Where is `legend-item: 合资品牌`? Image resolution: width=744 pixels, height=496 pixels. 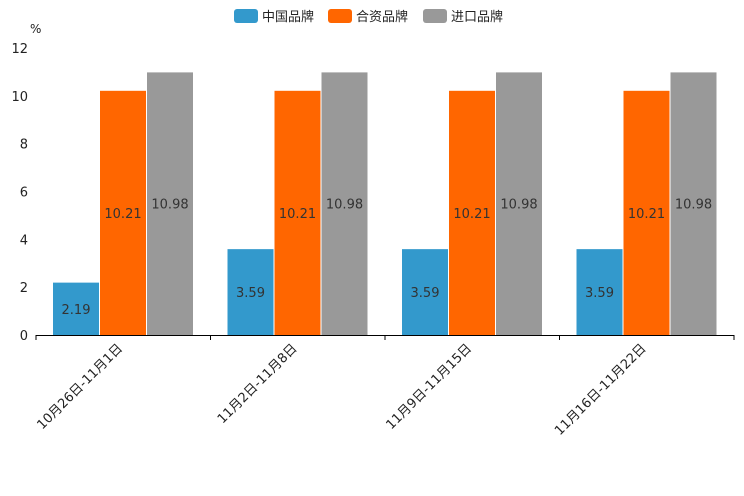 legend-item: 合资品牌 is located at coordinates (368, 17).